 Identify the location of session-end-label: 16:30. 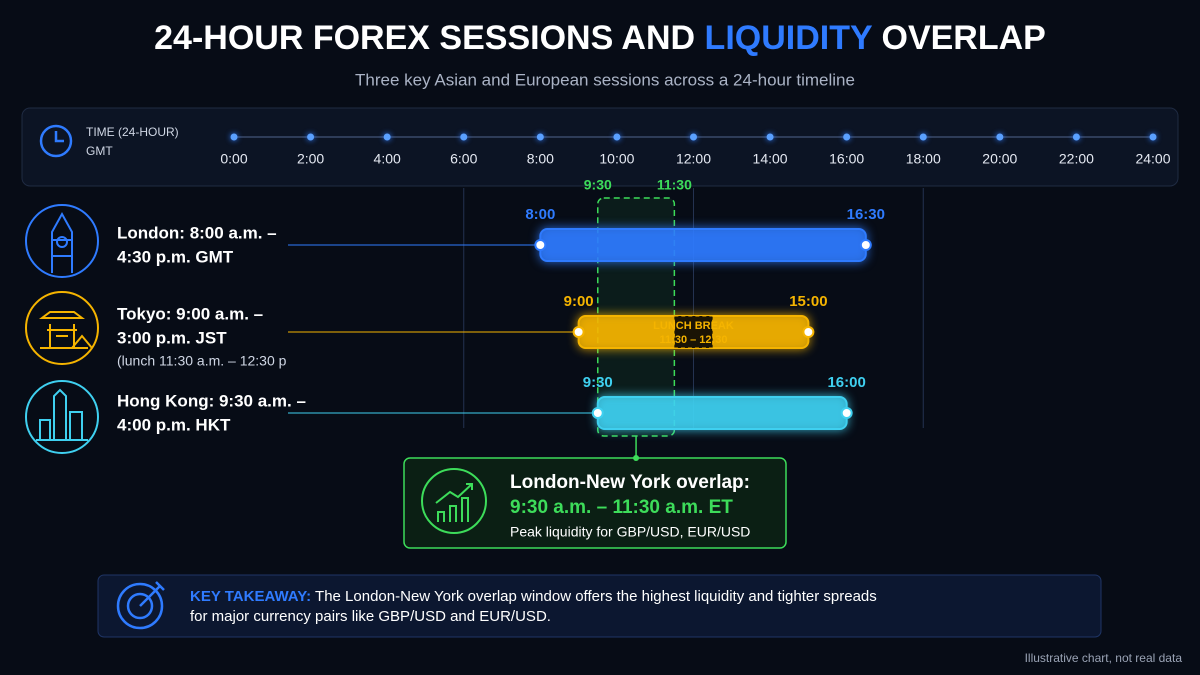
(866, 214).